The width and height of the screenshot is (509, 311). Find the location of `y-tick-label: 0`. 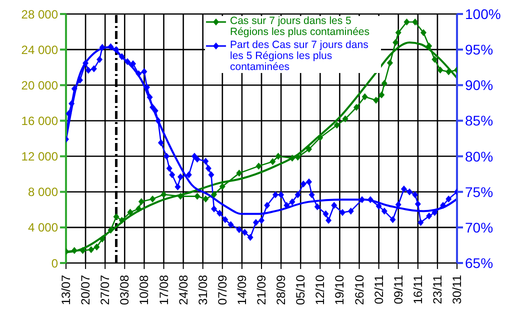

y-tick-label: 0 is located at coordinates (54, 263).